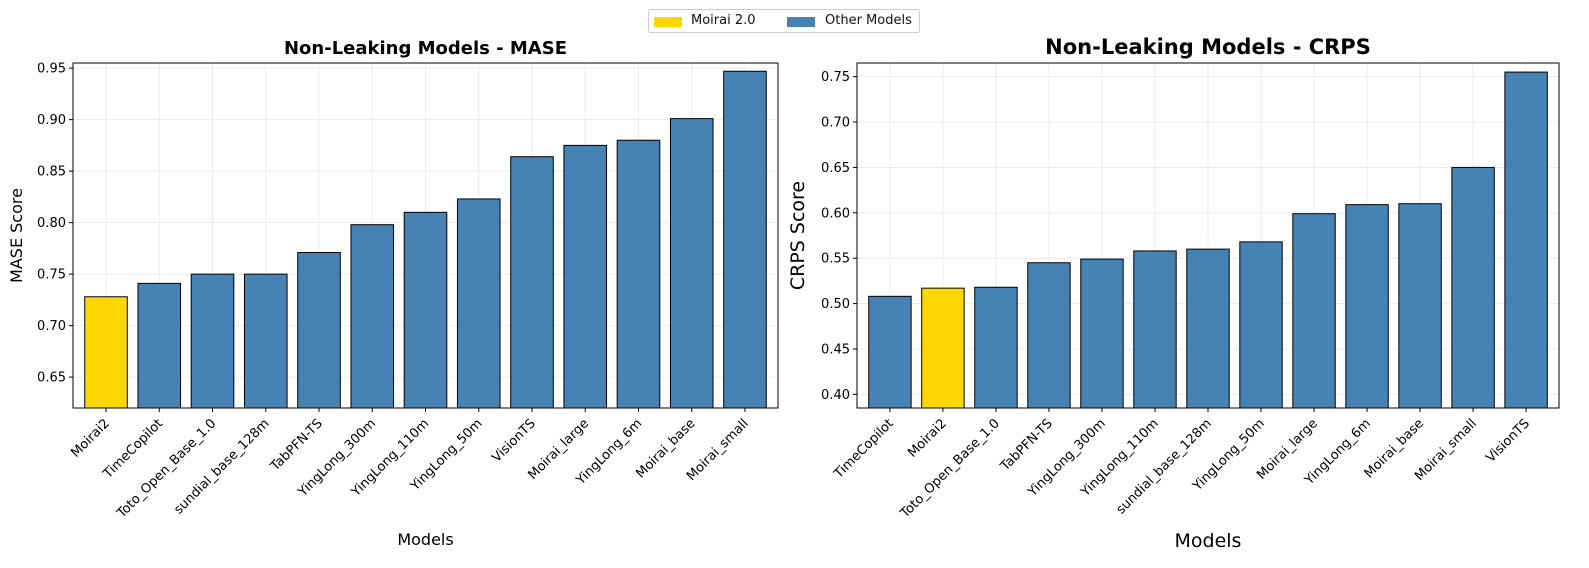 This screenshot has width=1589, height=568. I want to click on y-axis-label: MASE Score, so click(16, 235).